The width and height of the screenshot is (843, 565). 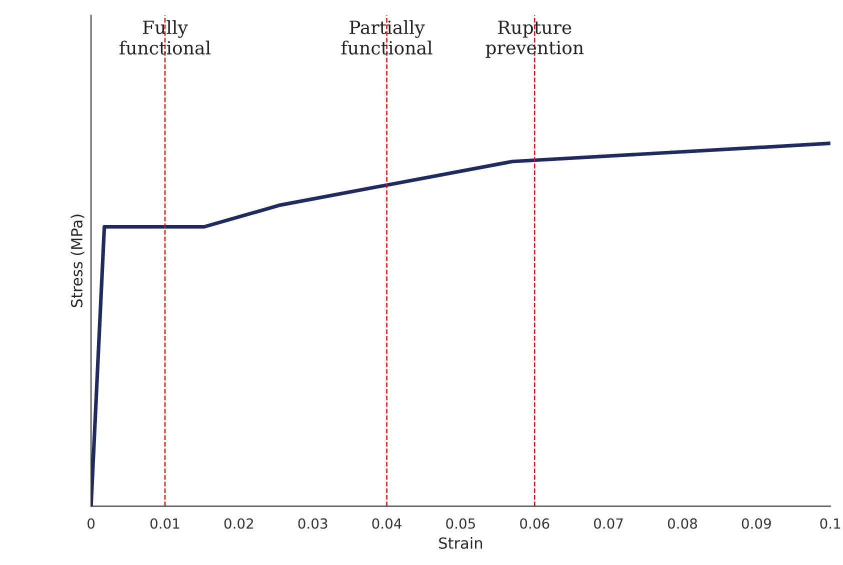 What do you see at coordinates (756, 523) in the screenshot?
I see `x-tick-label: 0.09` at bounding box center [756, 523].